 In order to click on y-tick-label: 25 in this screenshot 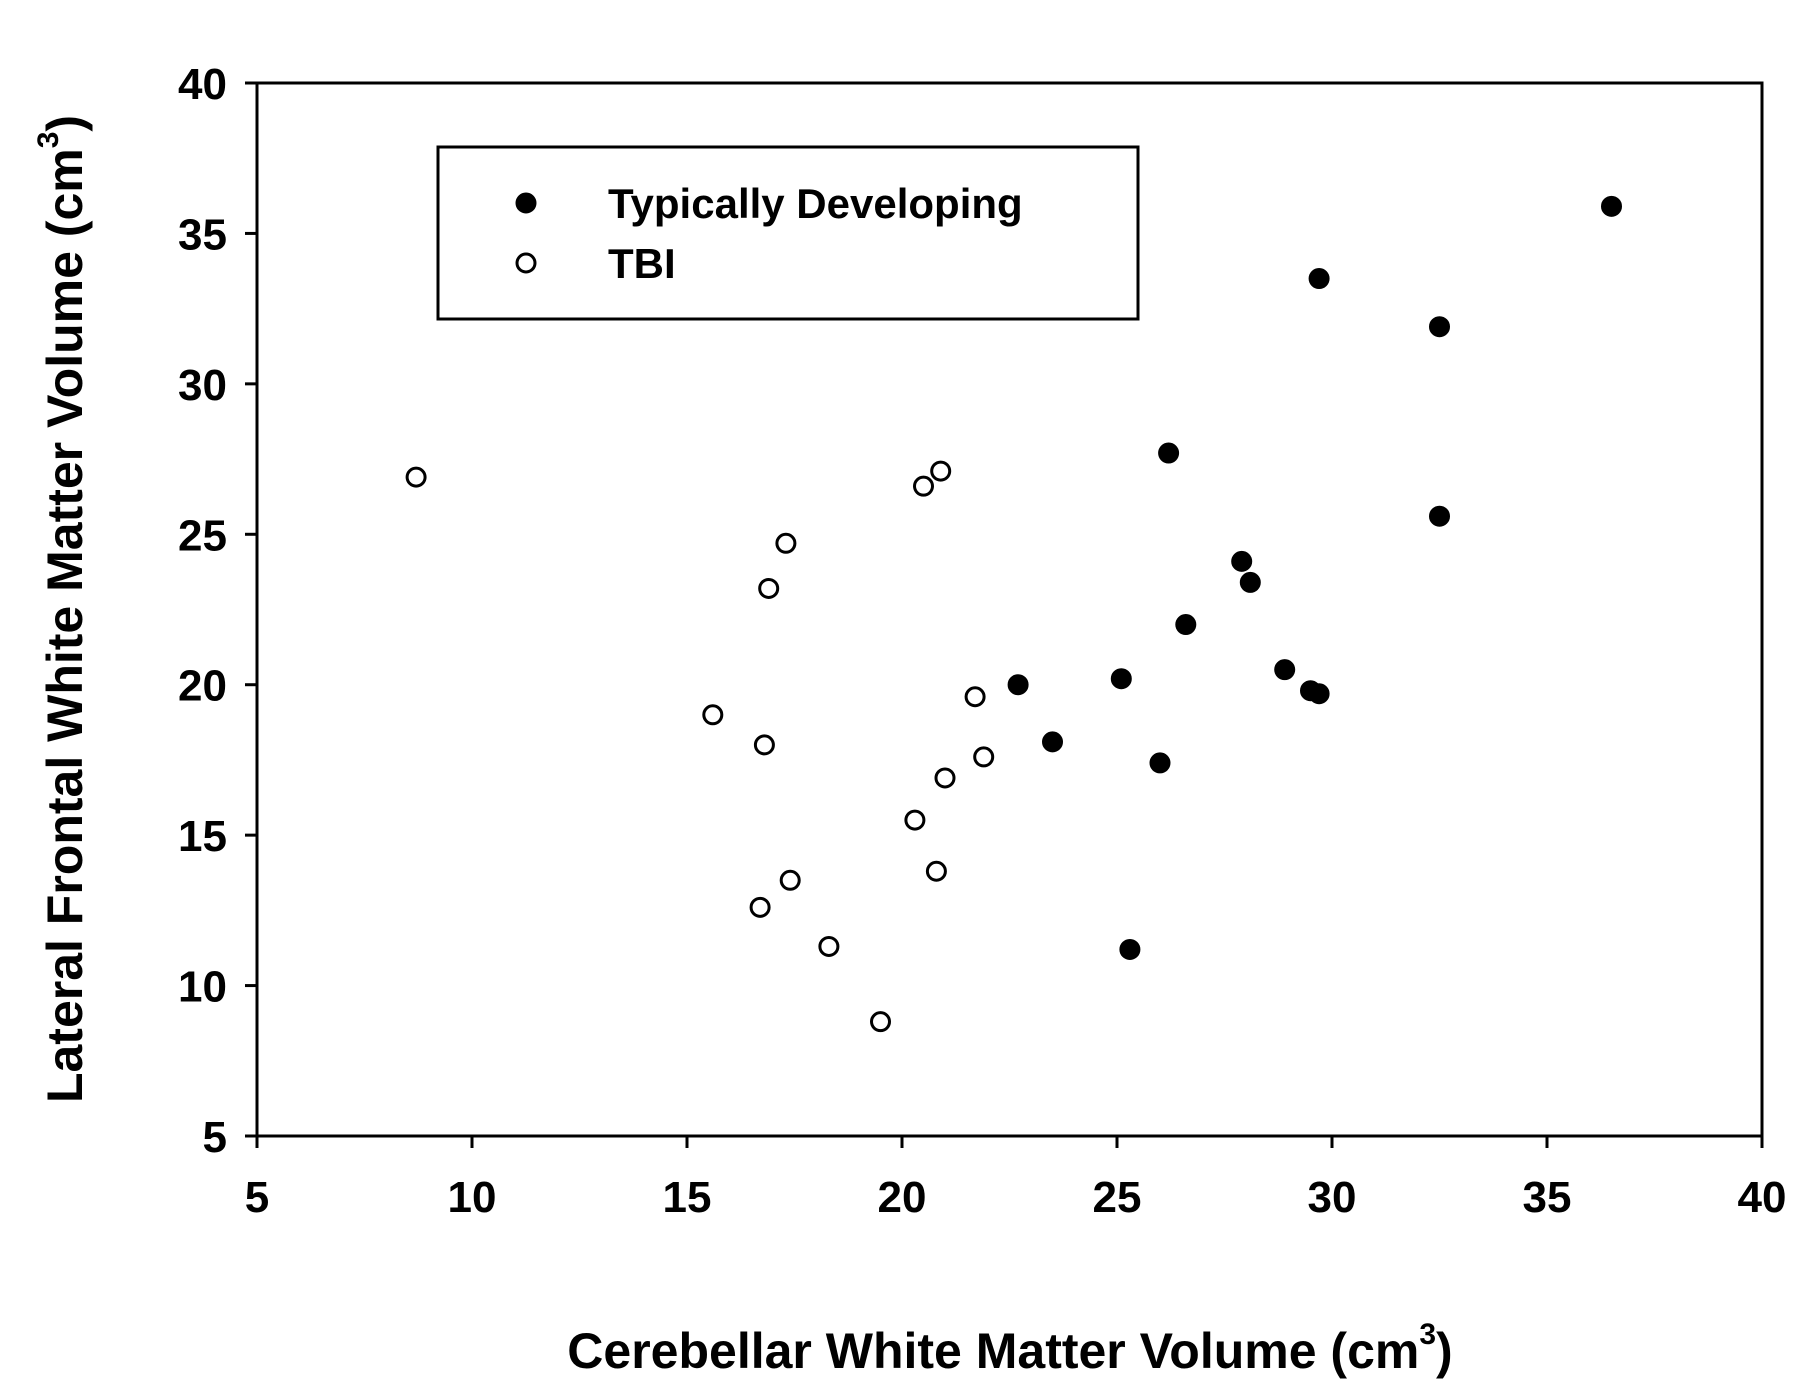, I will do `click(202, 535)`.